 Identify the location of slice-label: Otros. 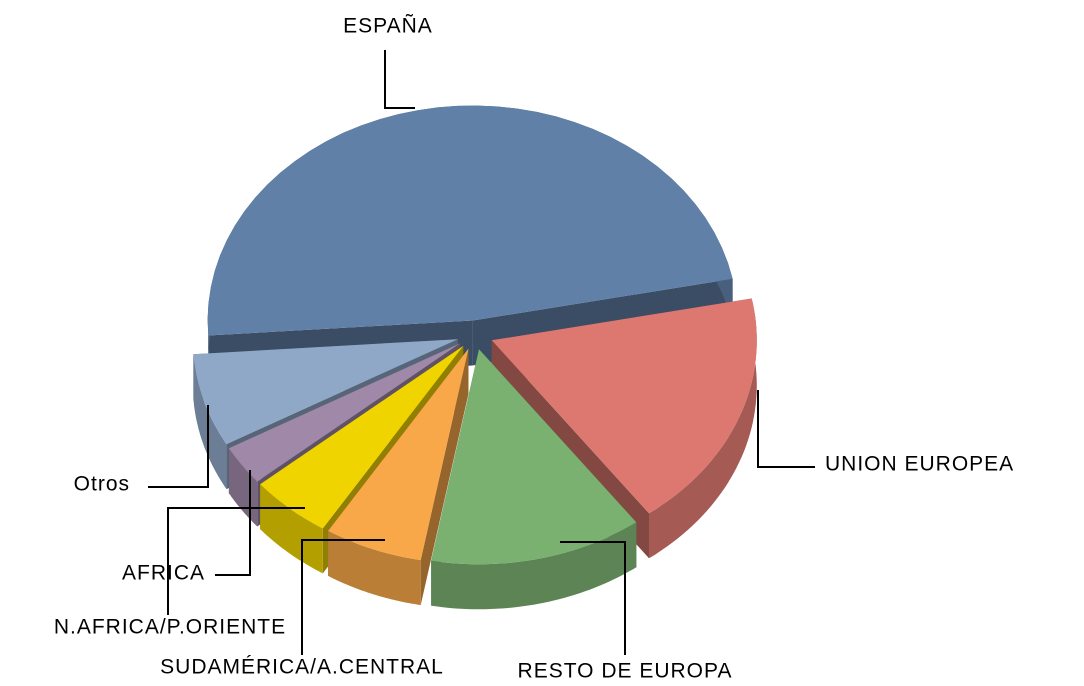
(102, 484).